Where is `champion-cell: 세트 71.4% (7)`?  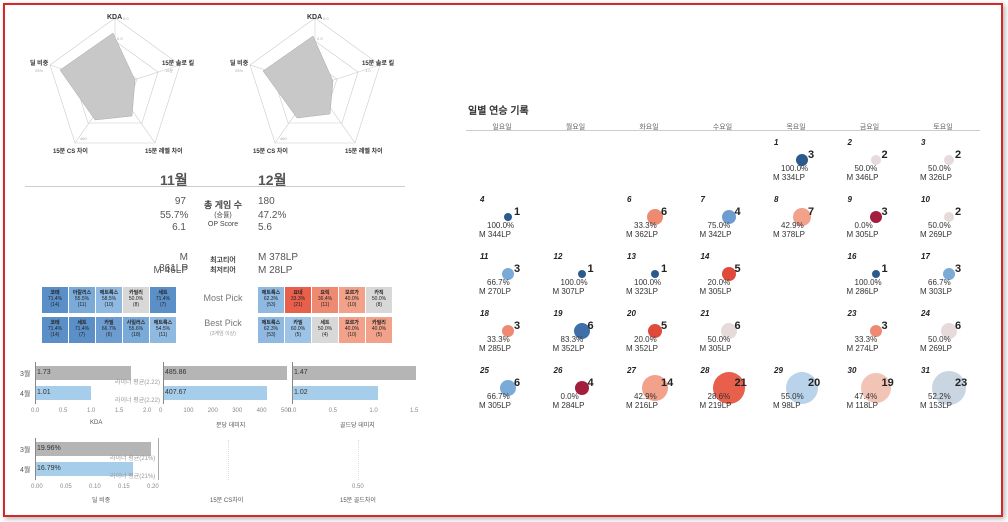 champion-cell: 세트 71.4% (7) is located at coordinates (163, 300).